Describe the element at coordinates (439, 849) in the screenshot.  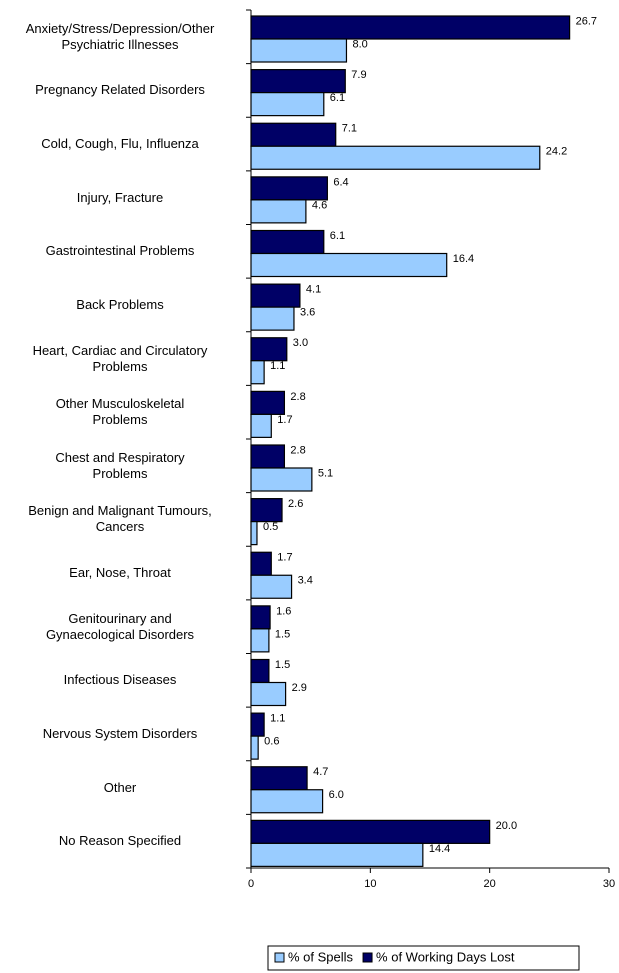
I see `data-label: 14.4` at that location.